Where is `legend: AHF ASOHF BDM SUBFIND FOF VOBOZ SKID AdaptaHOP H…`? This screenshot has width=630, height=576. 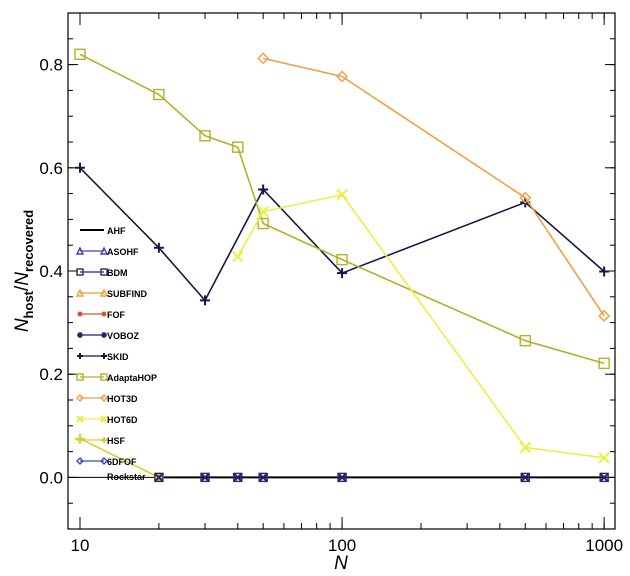 legend: AHF ASOHF BDM SUBFIND FOF VOBOZ SKID AdaptaHOP H… is located at coordinates (116, 354).